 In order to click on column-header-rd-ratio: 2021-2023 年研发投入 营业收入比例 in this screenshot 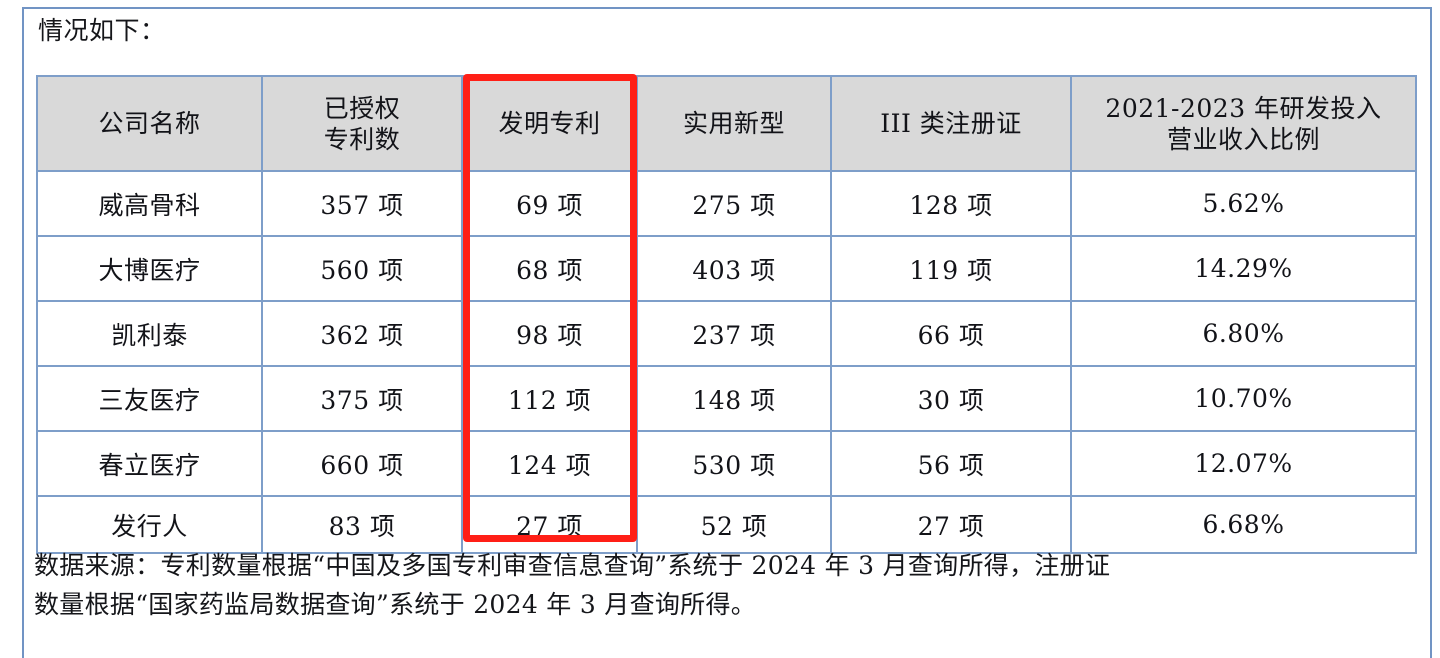, I will do `click(1243, 123)`.